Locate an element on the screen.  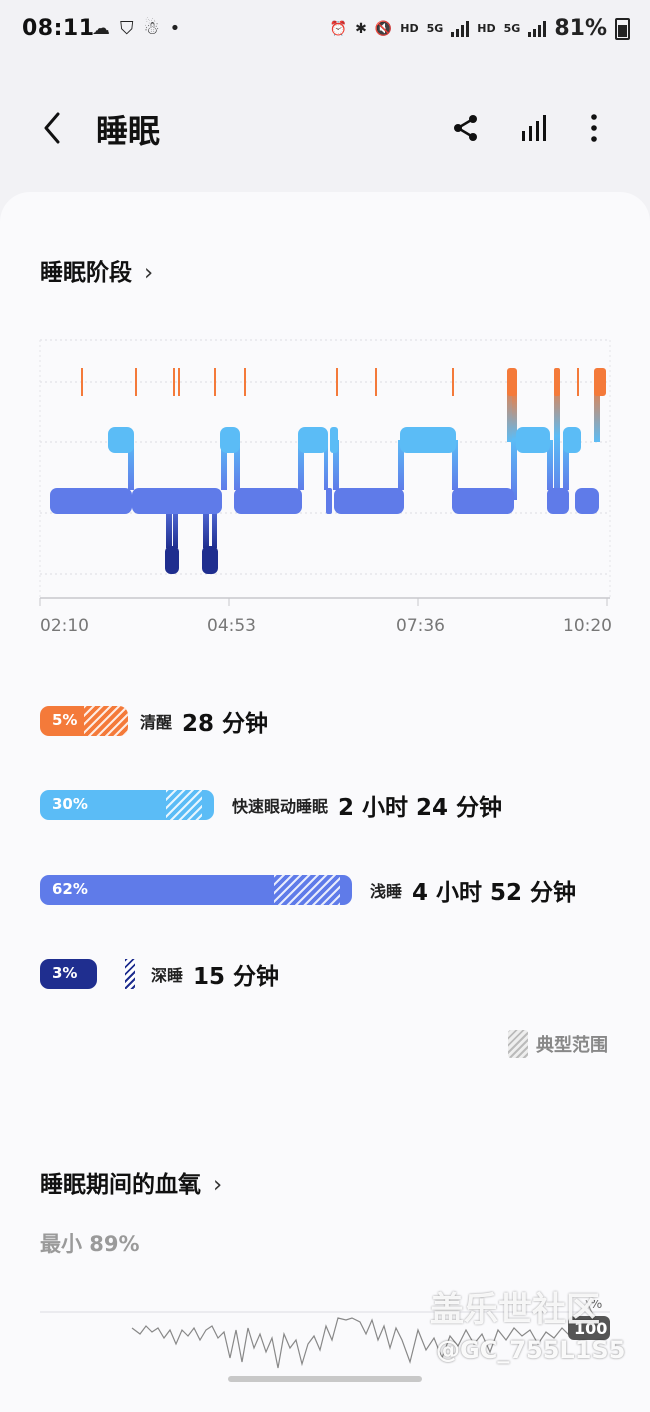
system-icons: ⏰ ✱ 🔇 HD 5G HD 5G 81% is located at coordinates (480, 28).